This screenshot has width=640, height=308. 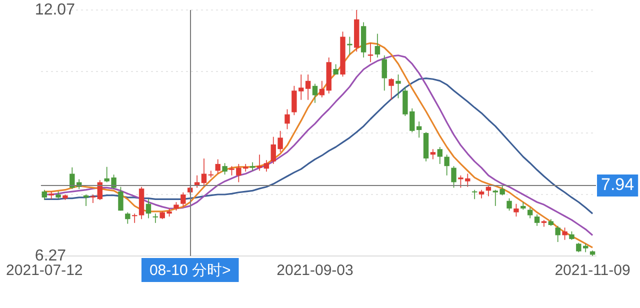 What do you see at coordinates (50, 255) in the screenshot?
I see `y-tick-label: 6.27` at bounding box center [50, 255].